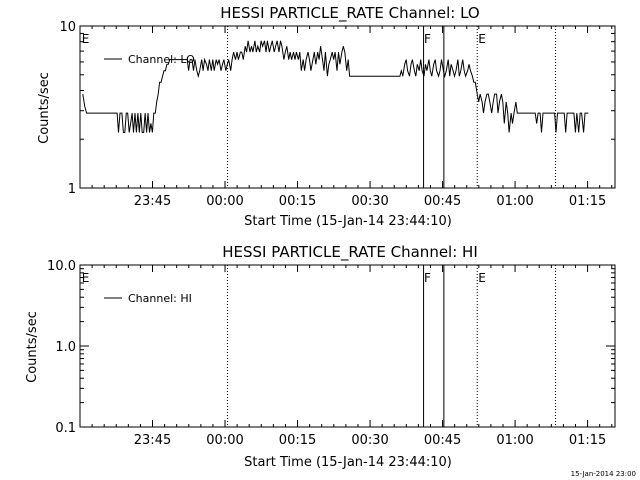 Image resolution: width=640 pixels, height=480 pixels. Describe the element at coordinates (65, 428) in the screenshot. I see `y-tick-label: 0.1` at that location.